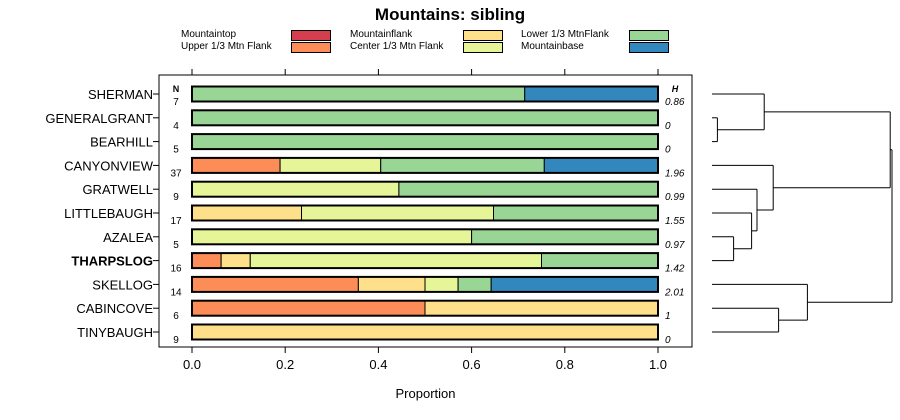 This screenshot has height=420, width=900. What do you see at coordinates (674, 292) in the screenshot?
I see `h-value: 2.01` at bounding box center [674, 292].